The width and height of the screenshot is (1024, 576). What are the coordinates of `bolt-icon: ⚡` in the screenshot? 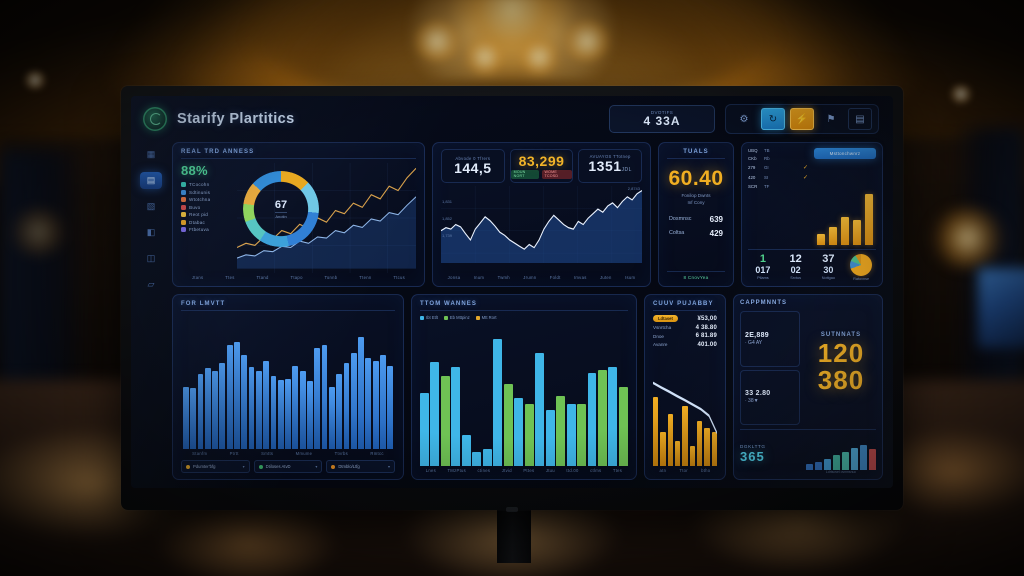 It's located at (802, 119).